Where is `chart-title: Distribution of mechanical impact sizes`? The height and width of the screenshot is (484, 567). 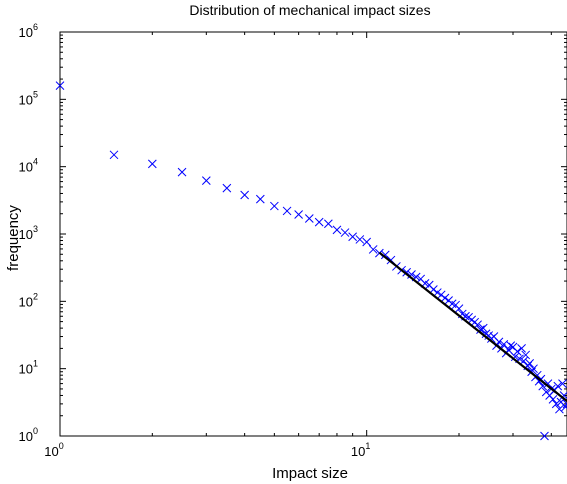
chart-title: Distribution of mechanical impact sizes is located at coordinates (309, 10).